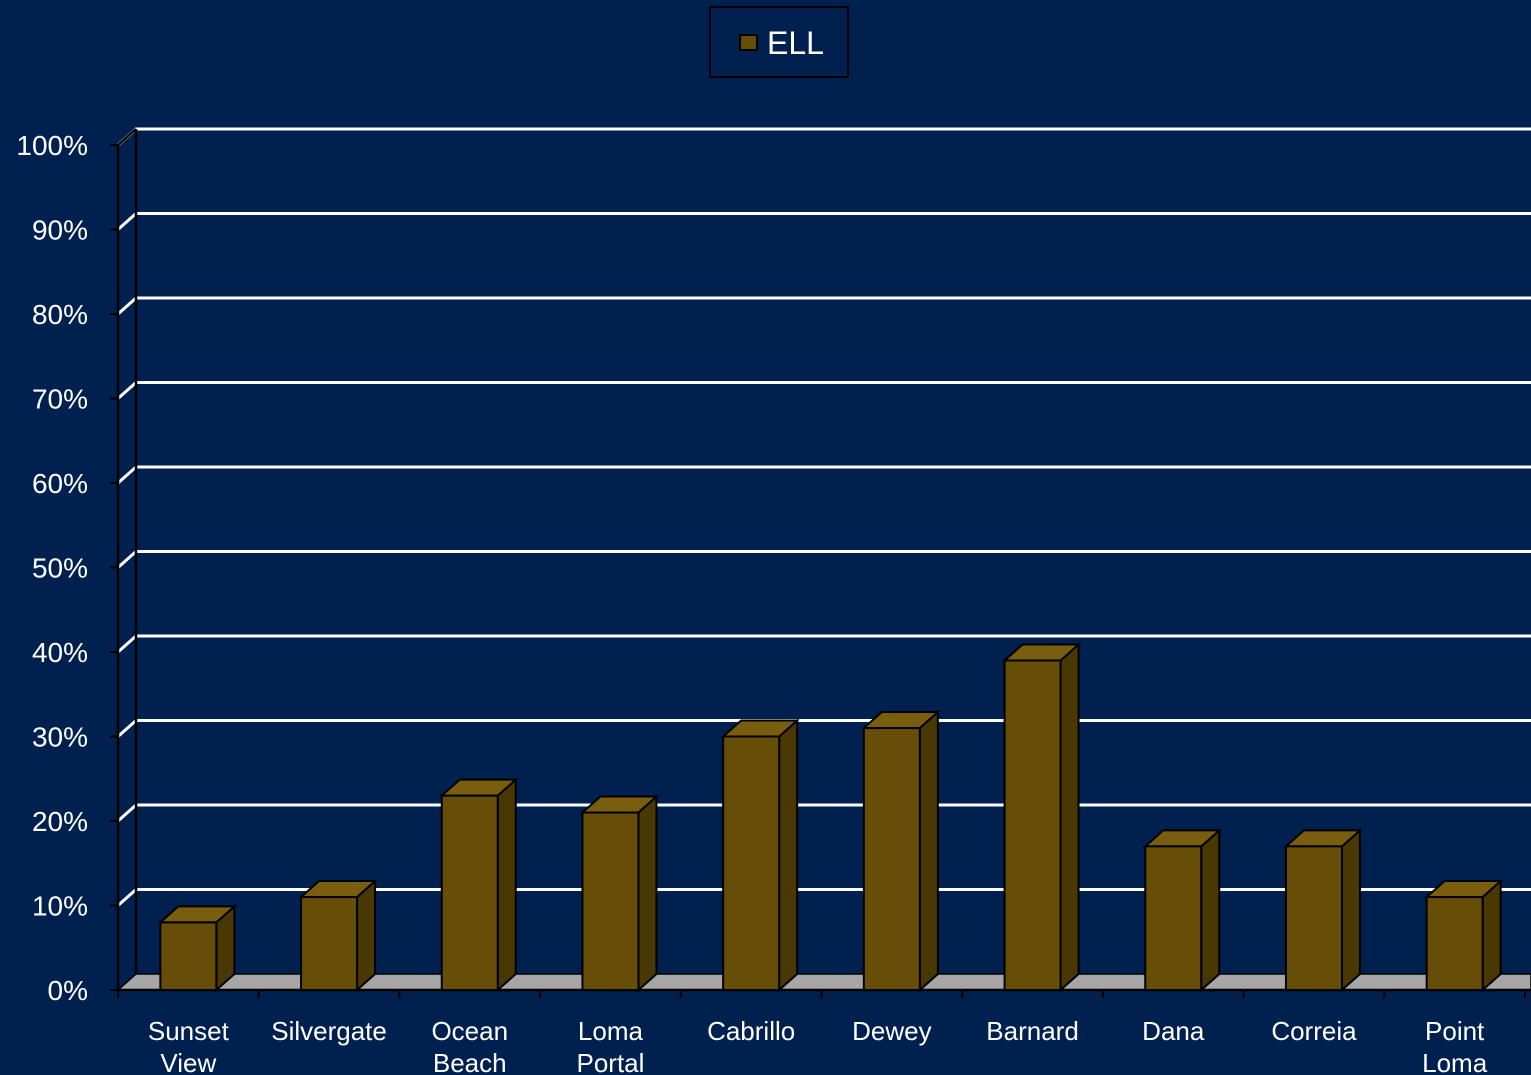 This screenshot has width=1531, height=1075. I want to click on x-tick-label-line: Dewey, so click(891, 1031).